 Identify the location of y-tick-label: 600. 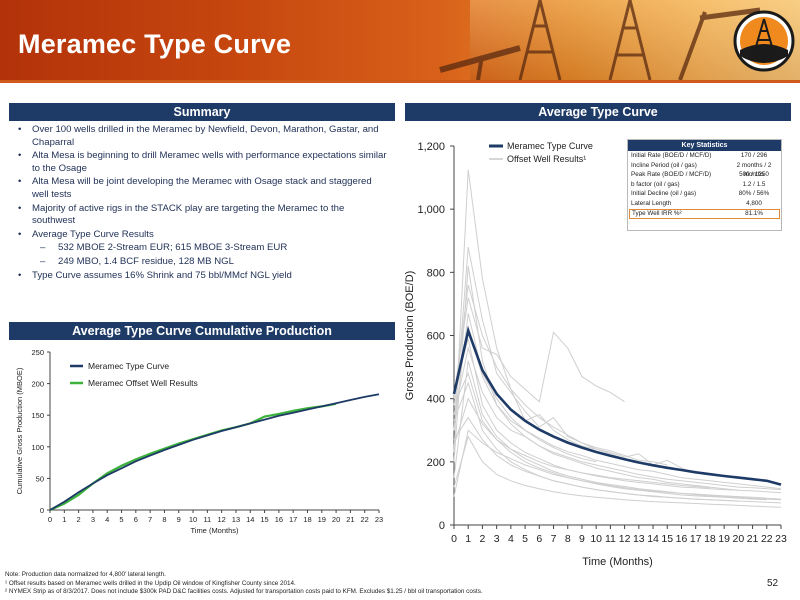
(436, 337).